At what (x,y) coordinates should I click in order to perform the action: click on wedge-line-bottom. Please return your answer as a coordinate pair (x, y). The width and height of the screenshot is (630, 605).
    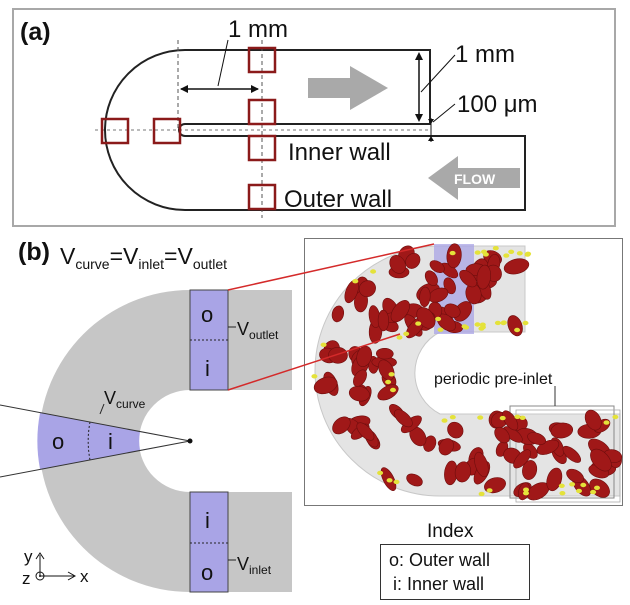
    Looking at the image, I should click on (95, 459).